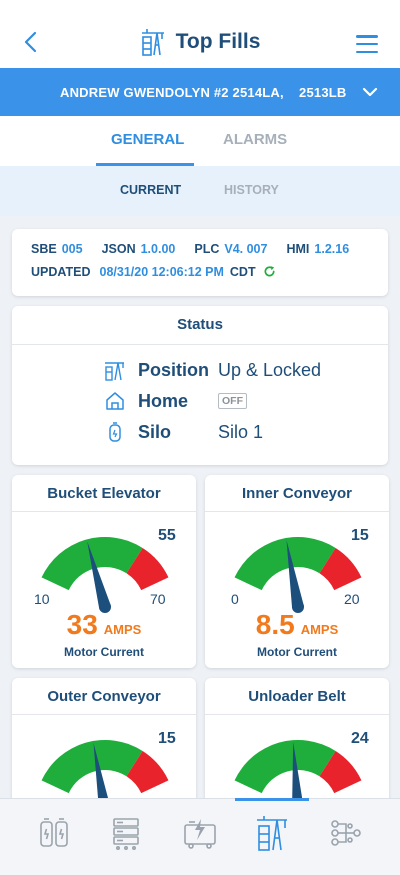  I want to click on home-label: Home, so click(163, 400).